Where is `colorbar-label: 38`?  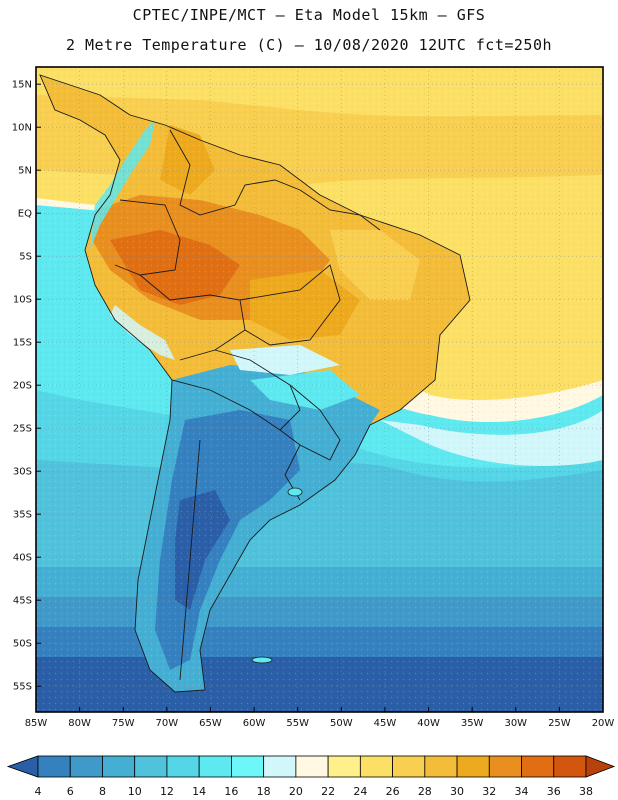
colorbar-label: 38 is located at coordinates (586, 791).